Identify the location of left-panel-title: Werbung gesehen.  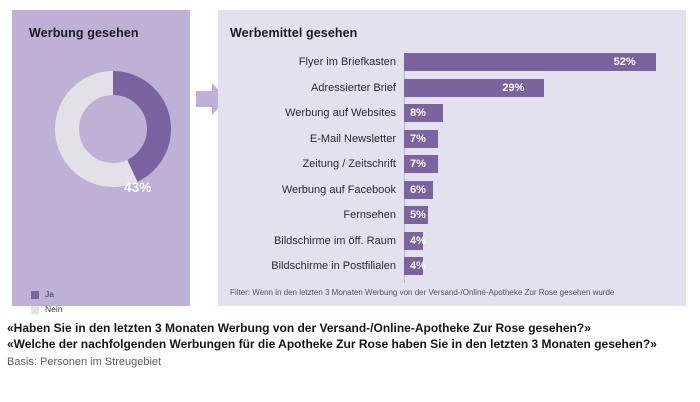
(84, 33).